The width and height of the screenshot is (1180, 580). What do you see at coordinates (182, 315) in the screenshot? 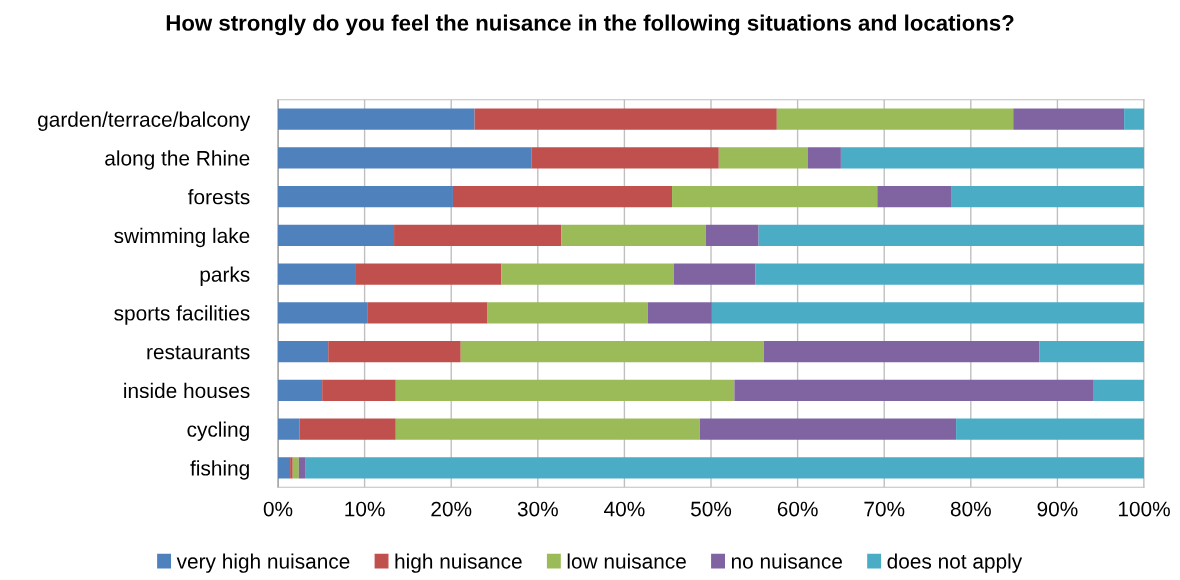
I see `y-tick-label: sports facilities` at bounding box center [182, 315].